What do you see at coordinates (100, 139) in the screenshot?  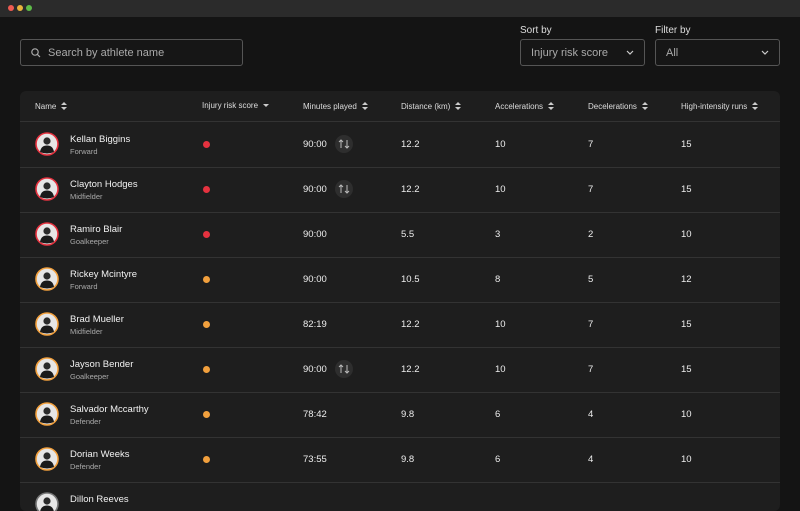 I see `athlete-name: Kellan Biggins` at bounding box center [100, 139].